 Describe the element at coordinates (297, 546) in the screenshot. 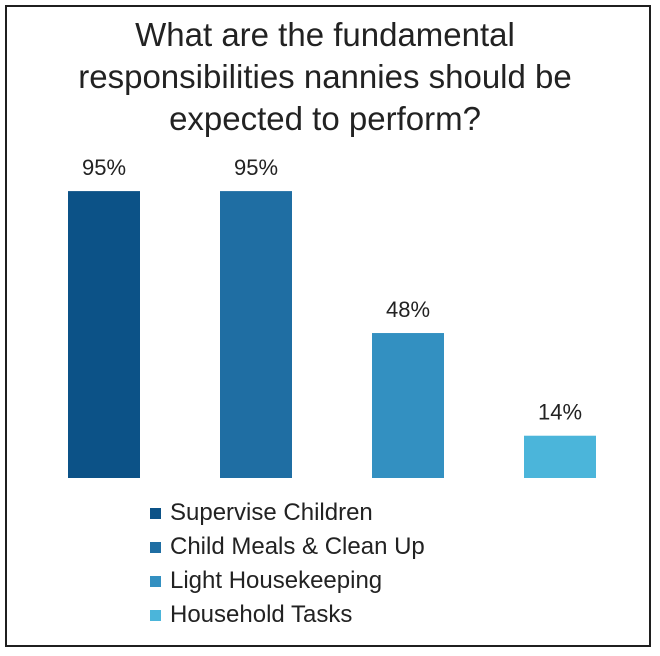

I see `legend-label: Child Meals & Clean Up` at that location.